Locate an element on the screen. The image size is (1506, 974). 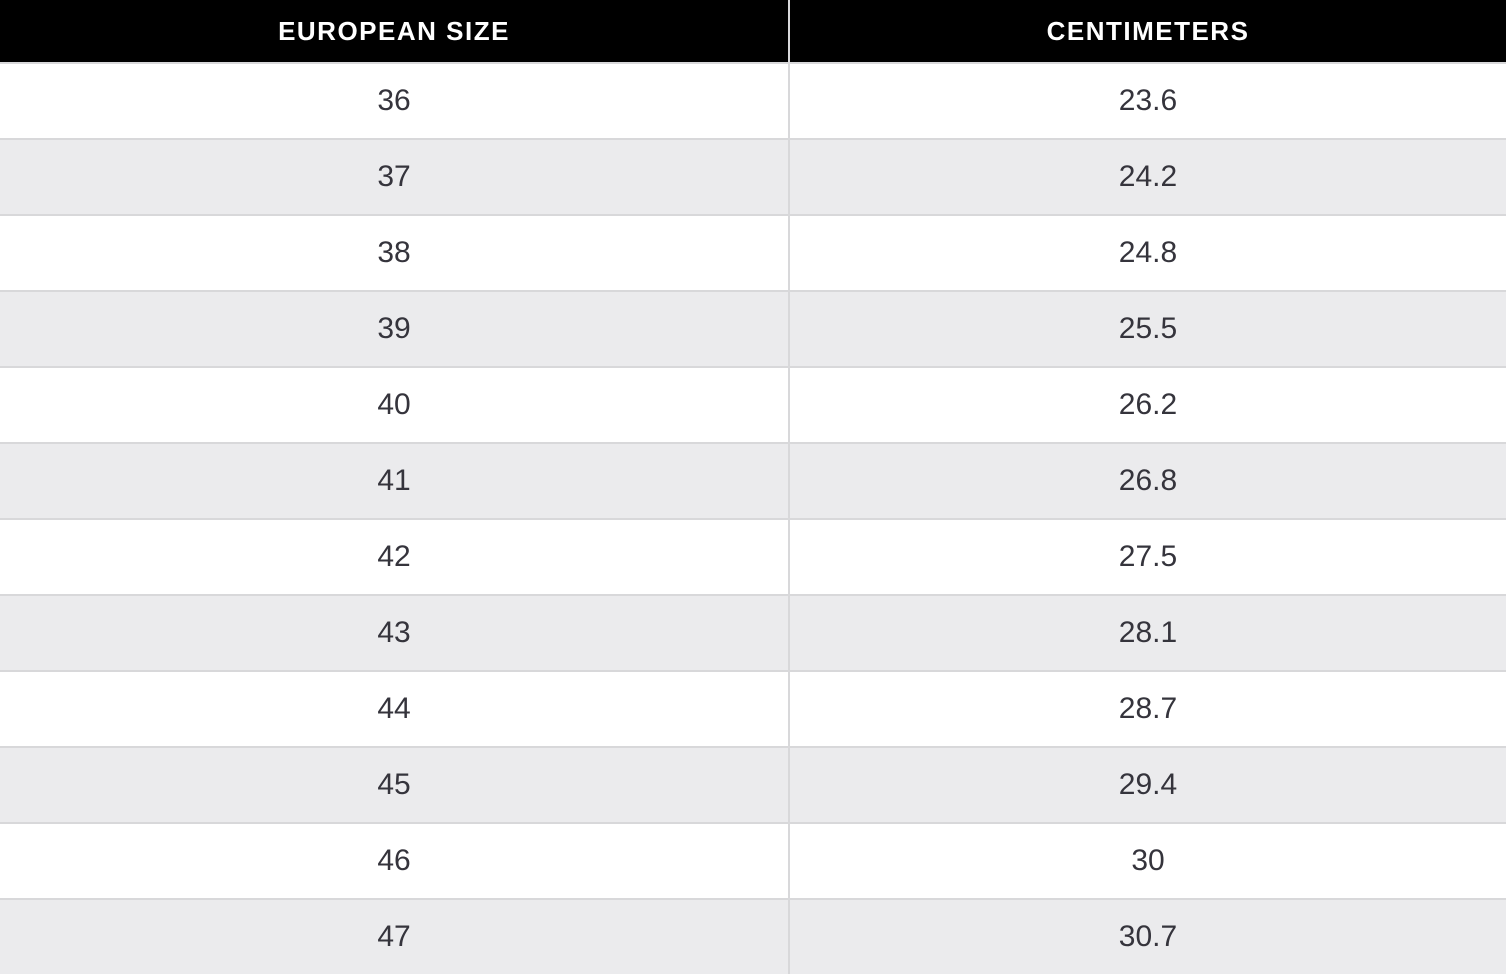
cell-centimeters: 29.4 is located at coordinates (1147, 784).